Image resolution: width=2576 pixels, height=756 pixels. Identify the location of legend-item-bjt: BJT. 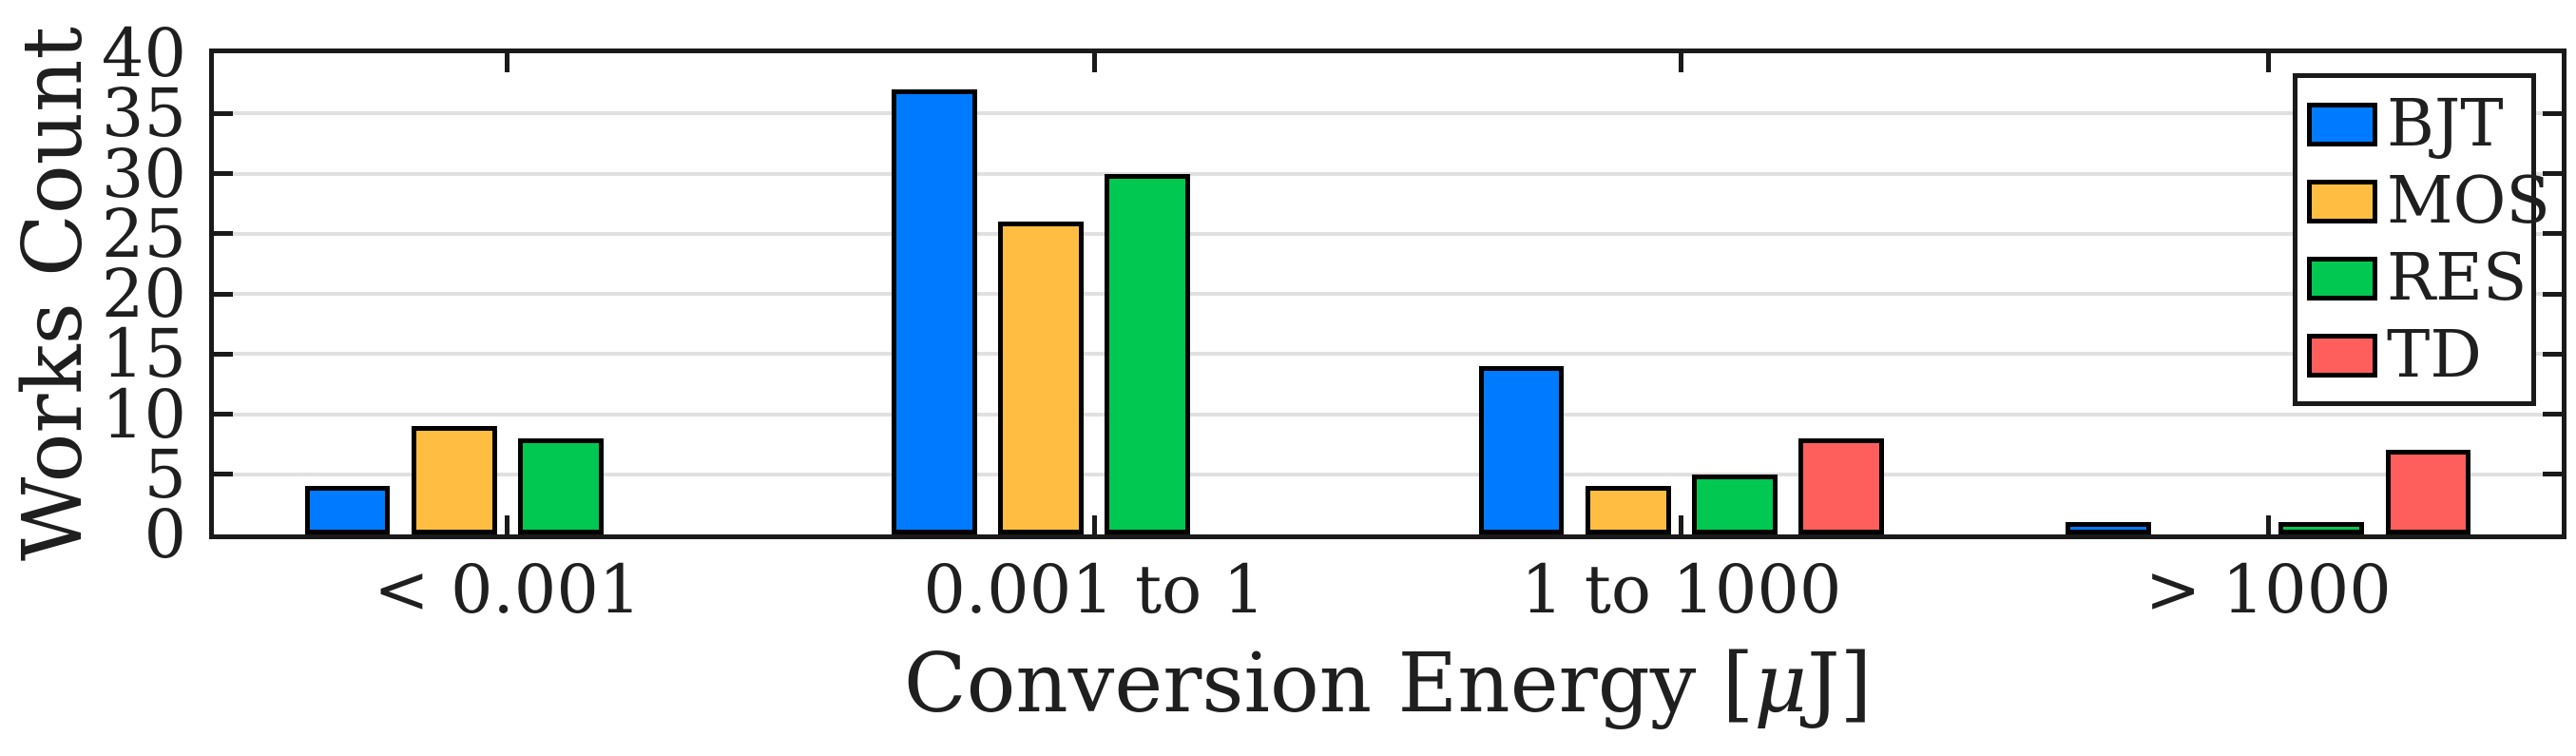
(2418, 124).